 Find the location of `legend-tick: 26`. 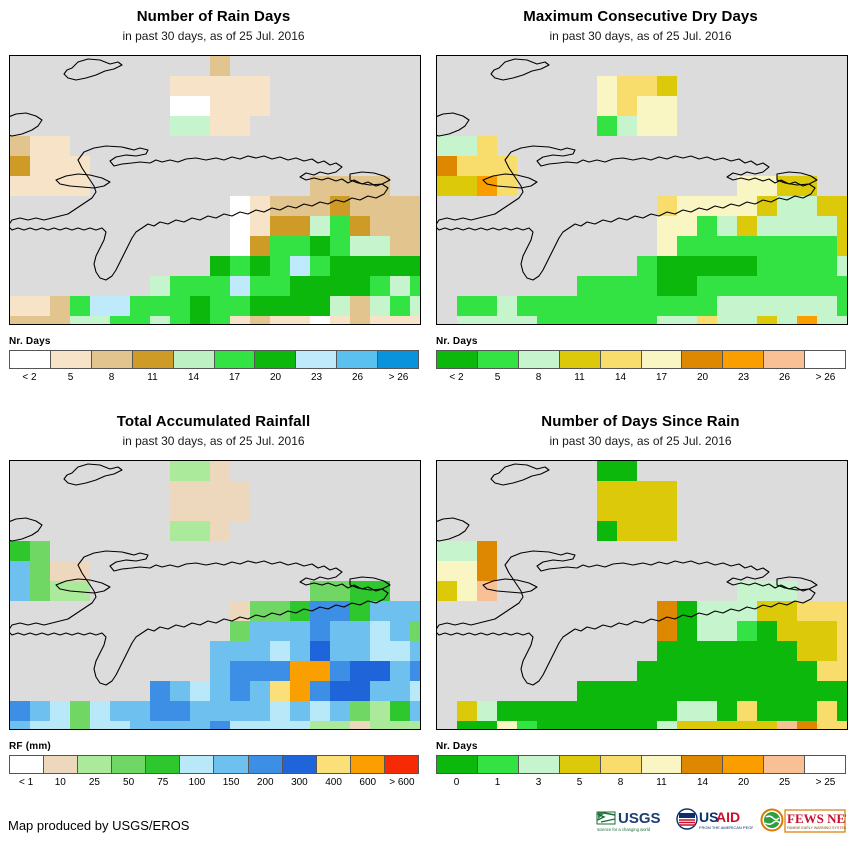

legend-tick: 26 is located at coordinates (357, 377).